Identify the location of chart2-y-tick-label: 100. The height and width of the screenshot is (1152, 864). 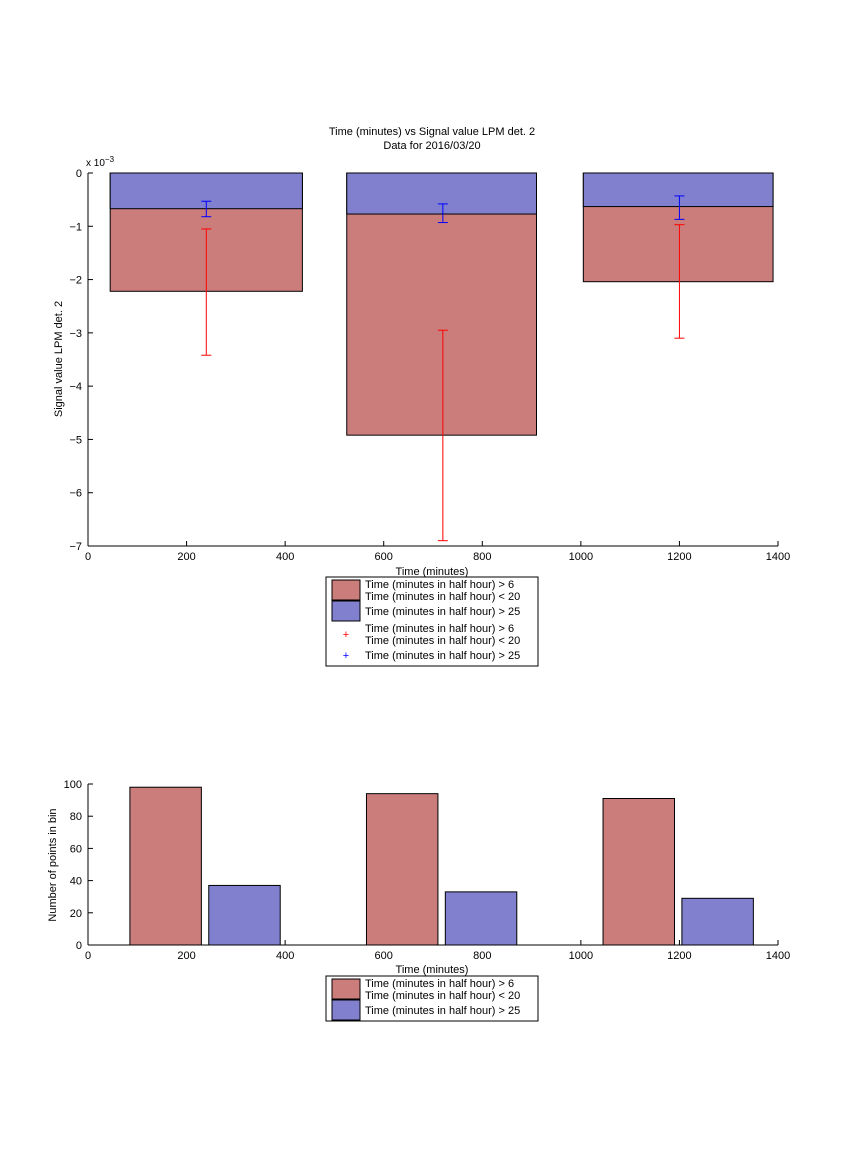
(73, 785).